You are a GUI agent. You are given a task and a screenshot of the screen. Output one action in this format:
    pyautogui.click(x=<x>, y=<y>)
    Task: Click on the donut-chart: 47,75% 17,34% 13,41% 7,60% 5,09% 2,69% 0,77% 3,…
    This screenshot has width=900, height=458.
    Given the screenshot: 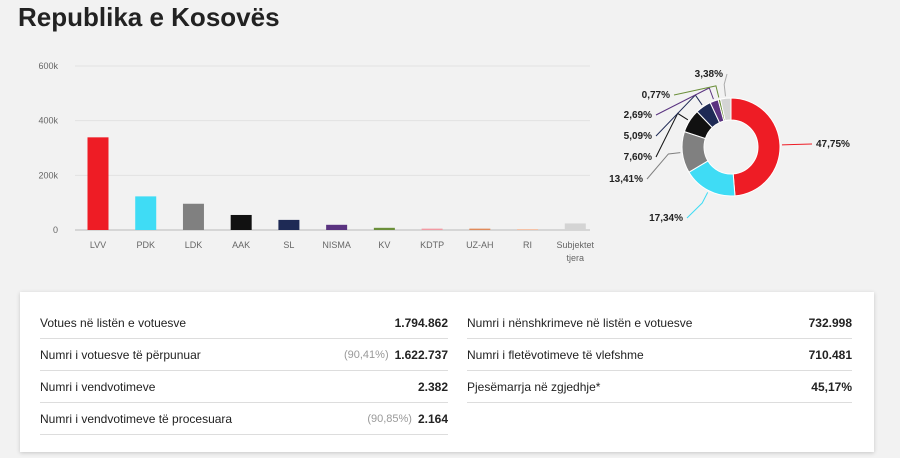 What is the action you would take?
    pyautogui.click(x=729, y=146)
    